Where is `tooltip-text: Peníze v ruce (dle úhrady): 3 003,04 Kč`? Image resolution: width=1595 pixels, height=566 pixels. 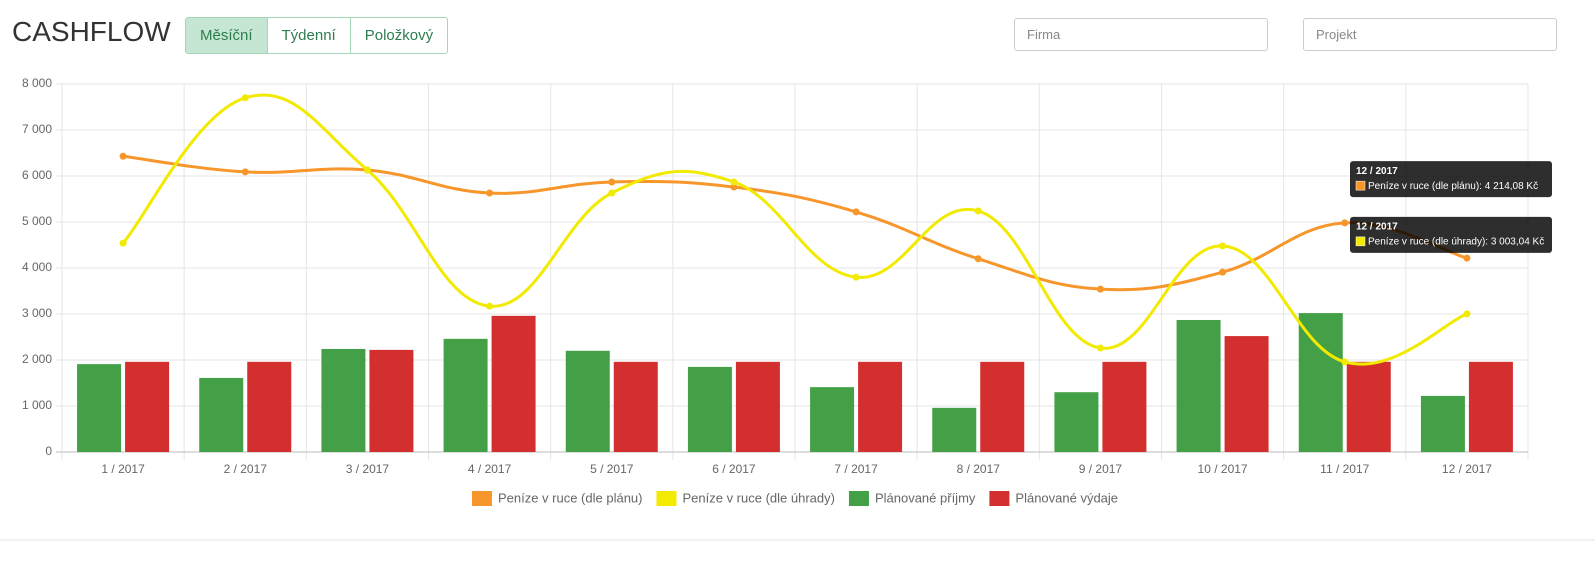 tooltip-text: Peníze v ruce (dle úhrady): 3 003,04 Kč is located at coordinates (1456, 242).